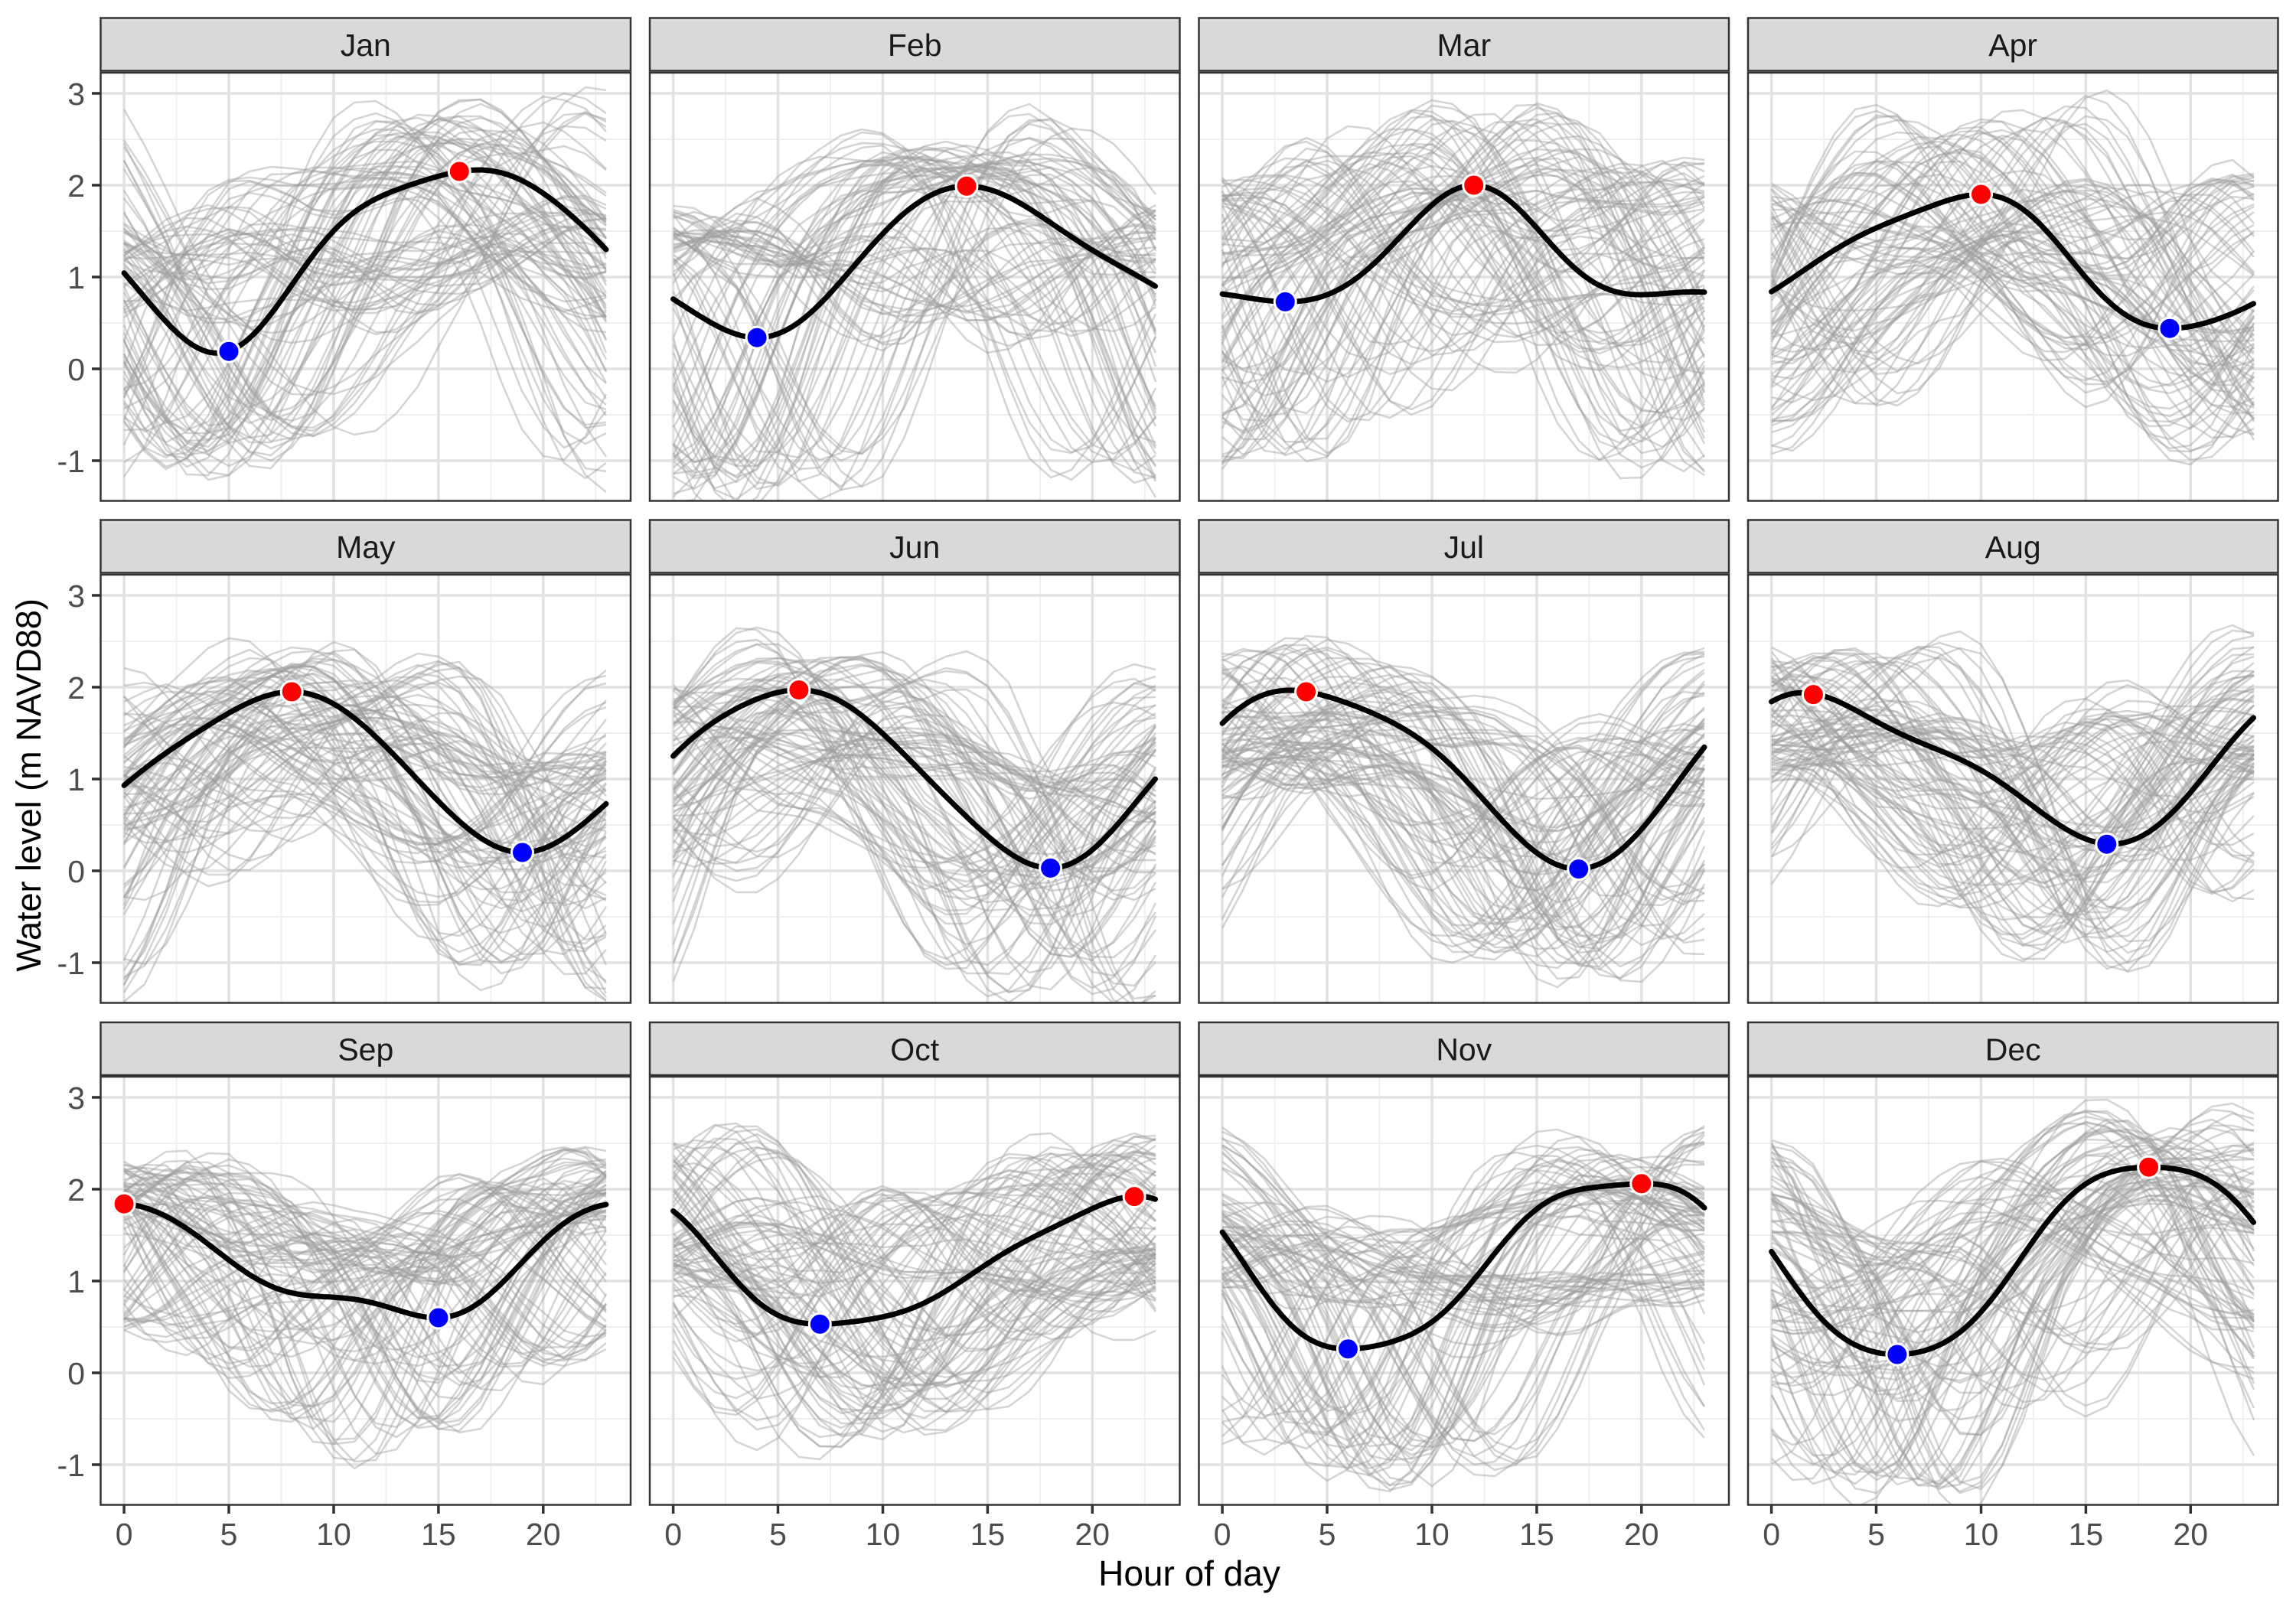 The image size is (2296, 1607). What do you see at coordinates (365, 1050) in the screenshot?
I see `svg-text: Sep` at bounding box center [365, 1050].